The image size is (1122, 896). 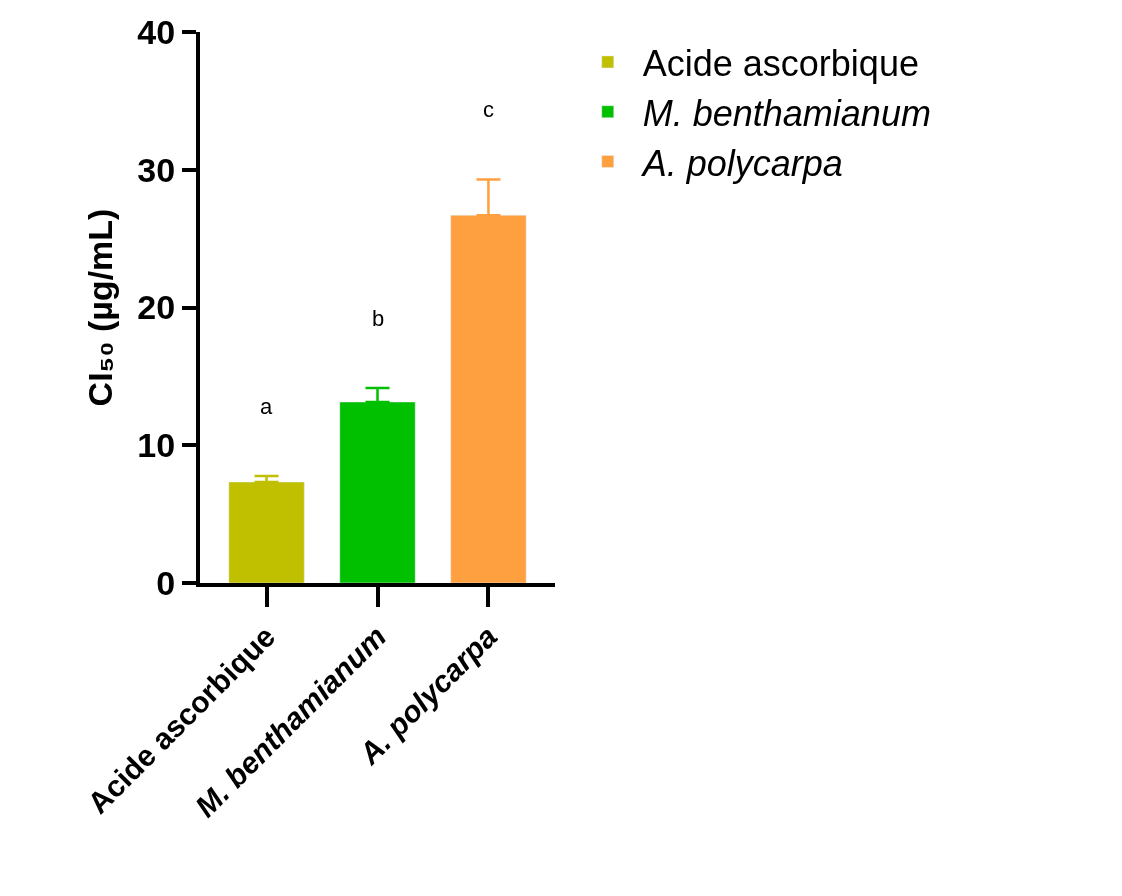 What do you see at coordinates (166, 582) in the screenshot?
I see `y-tick-label: 0` at bounding box center [166, 582].